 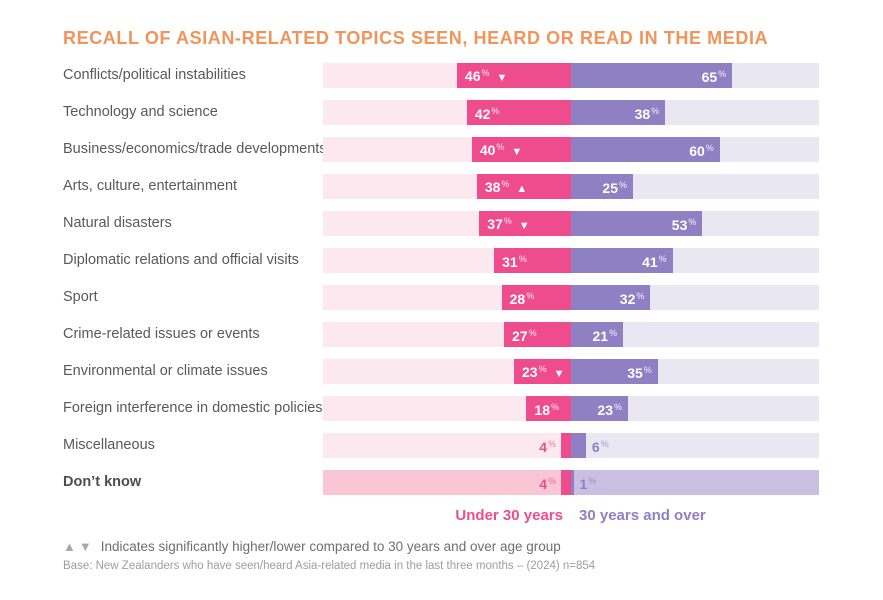 I want to click on track-under-30: 38% ▲, so click(x=447, y=186).